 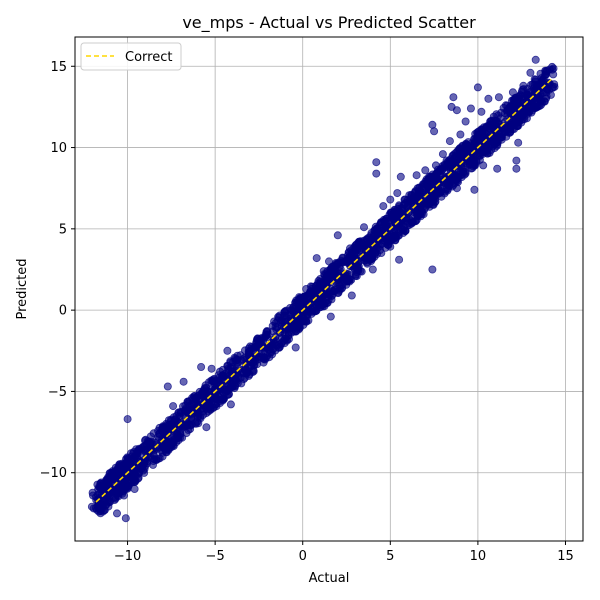 What do you see at coordinates (478, 556) in the screenshot?
I see `x-tick-label: 10` at bounding box center [478, 556].